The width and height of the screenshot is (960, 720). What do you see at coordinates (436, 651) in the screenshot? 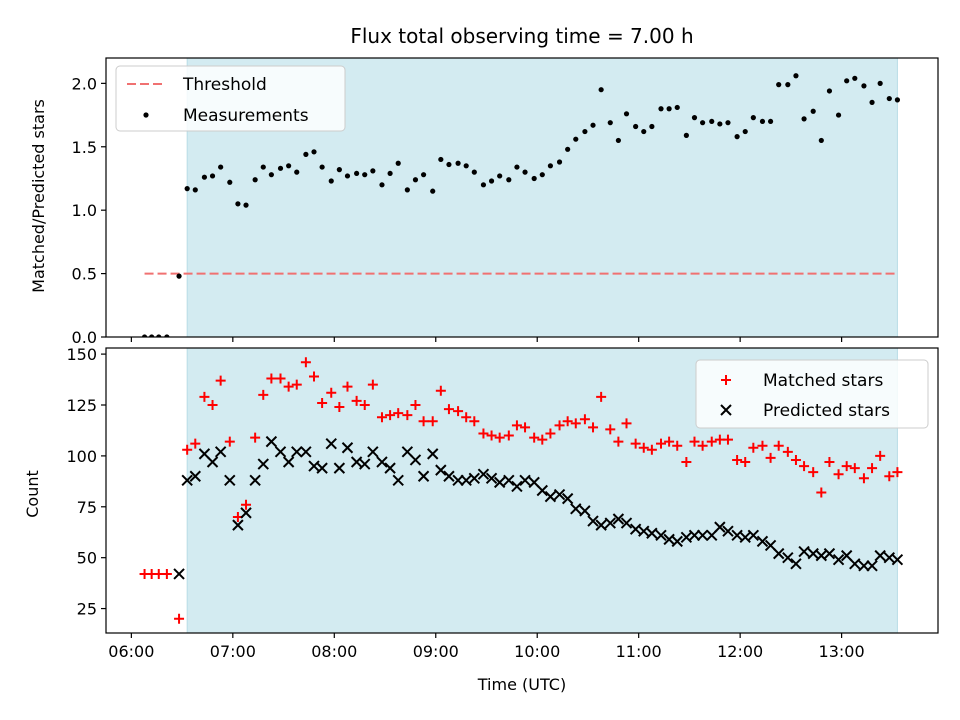
I see `x-tick-label: 09:00` at bounding box center [436, 651].